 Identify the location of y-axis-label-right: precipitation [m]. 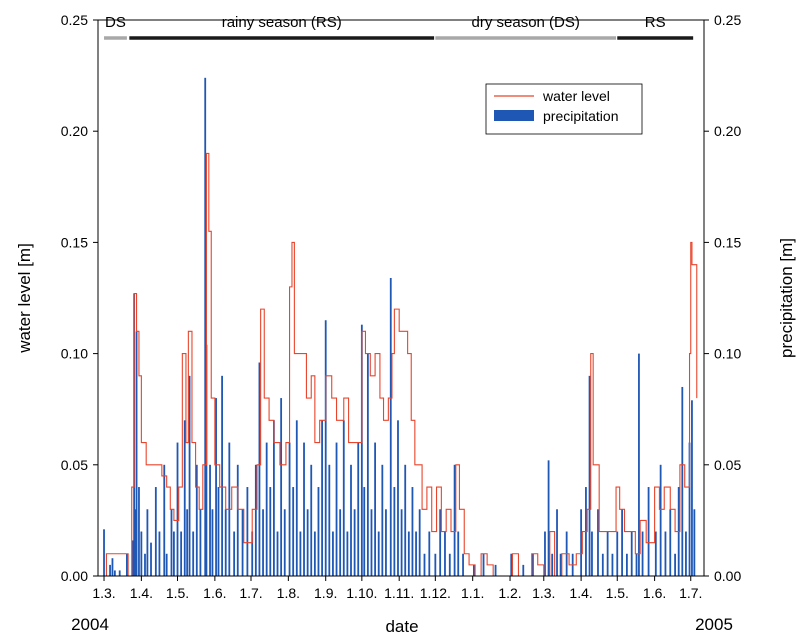
(786, 298).